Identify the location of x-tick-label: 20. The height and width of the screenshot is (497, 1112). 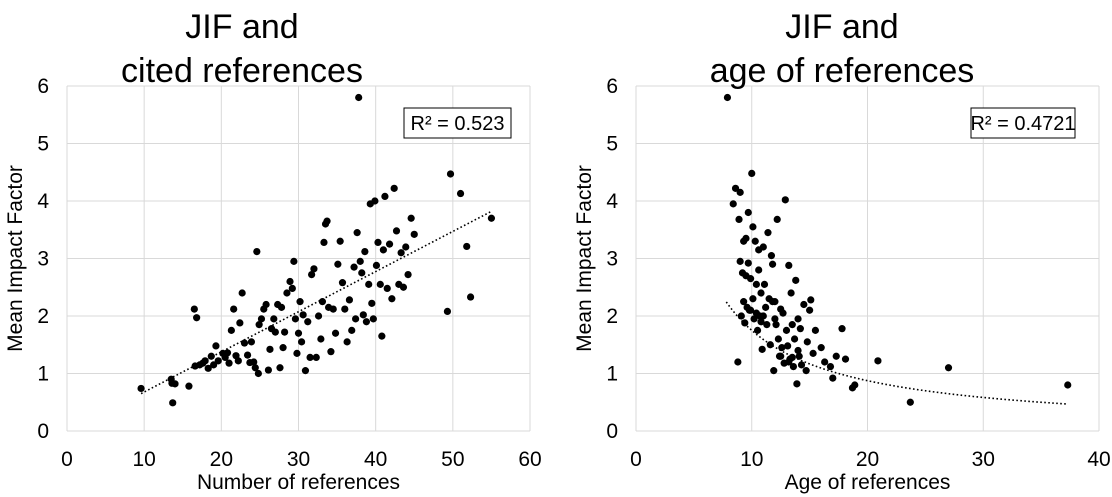
(221, 459).